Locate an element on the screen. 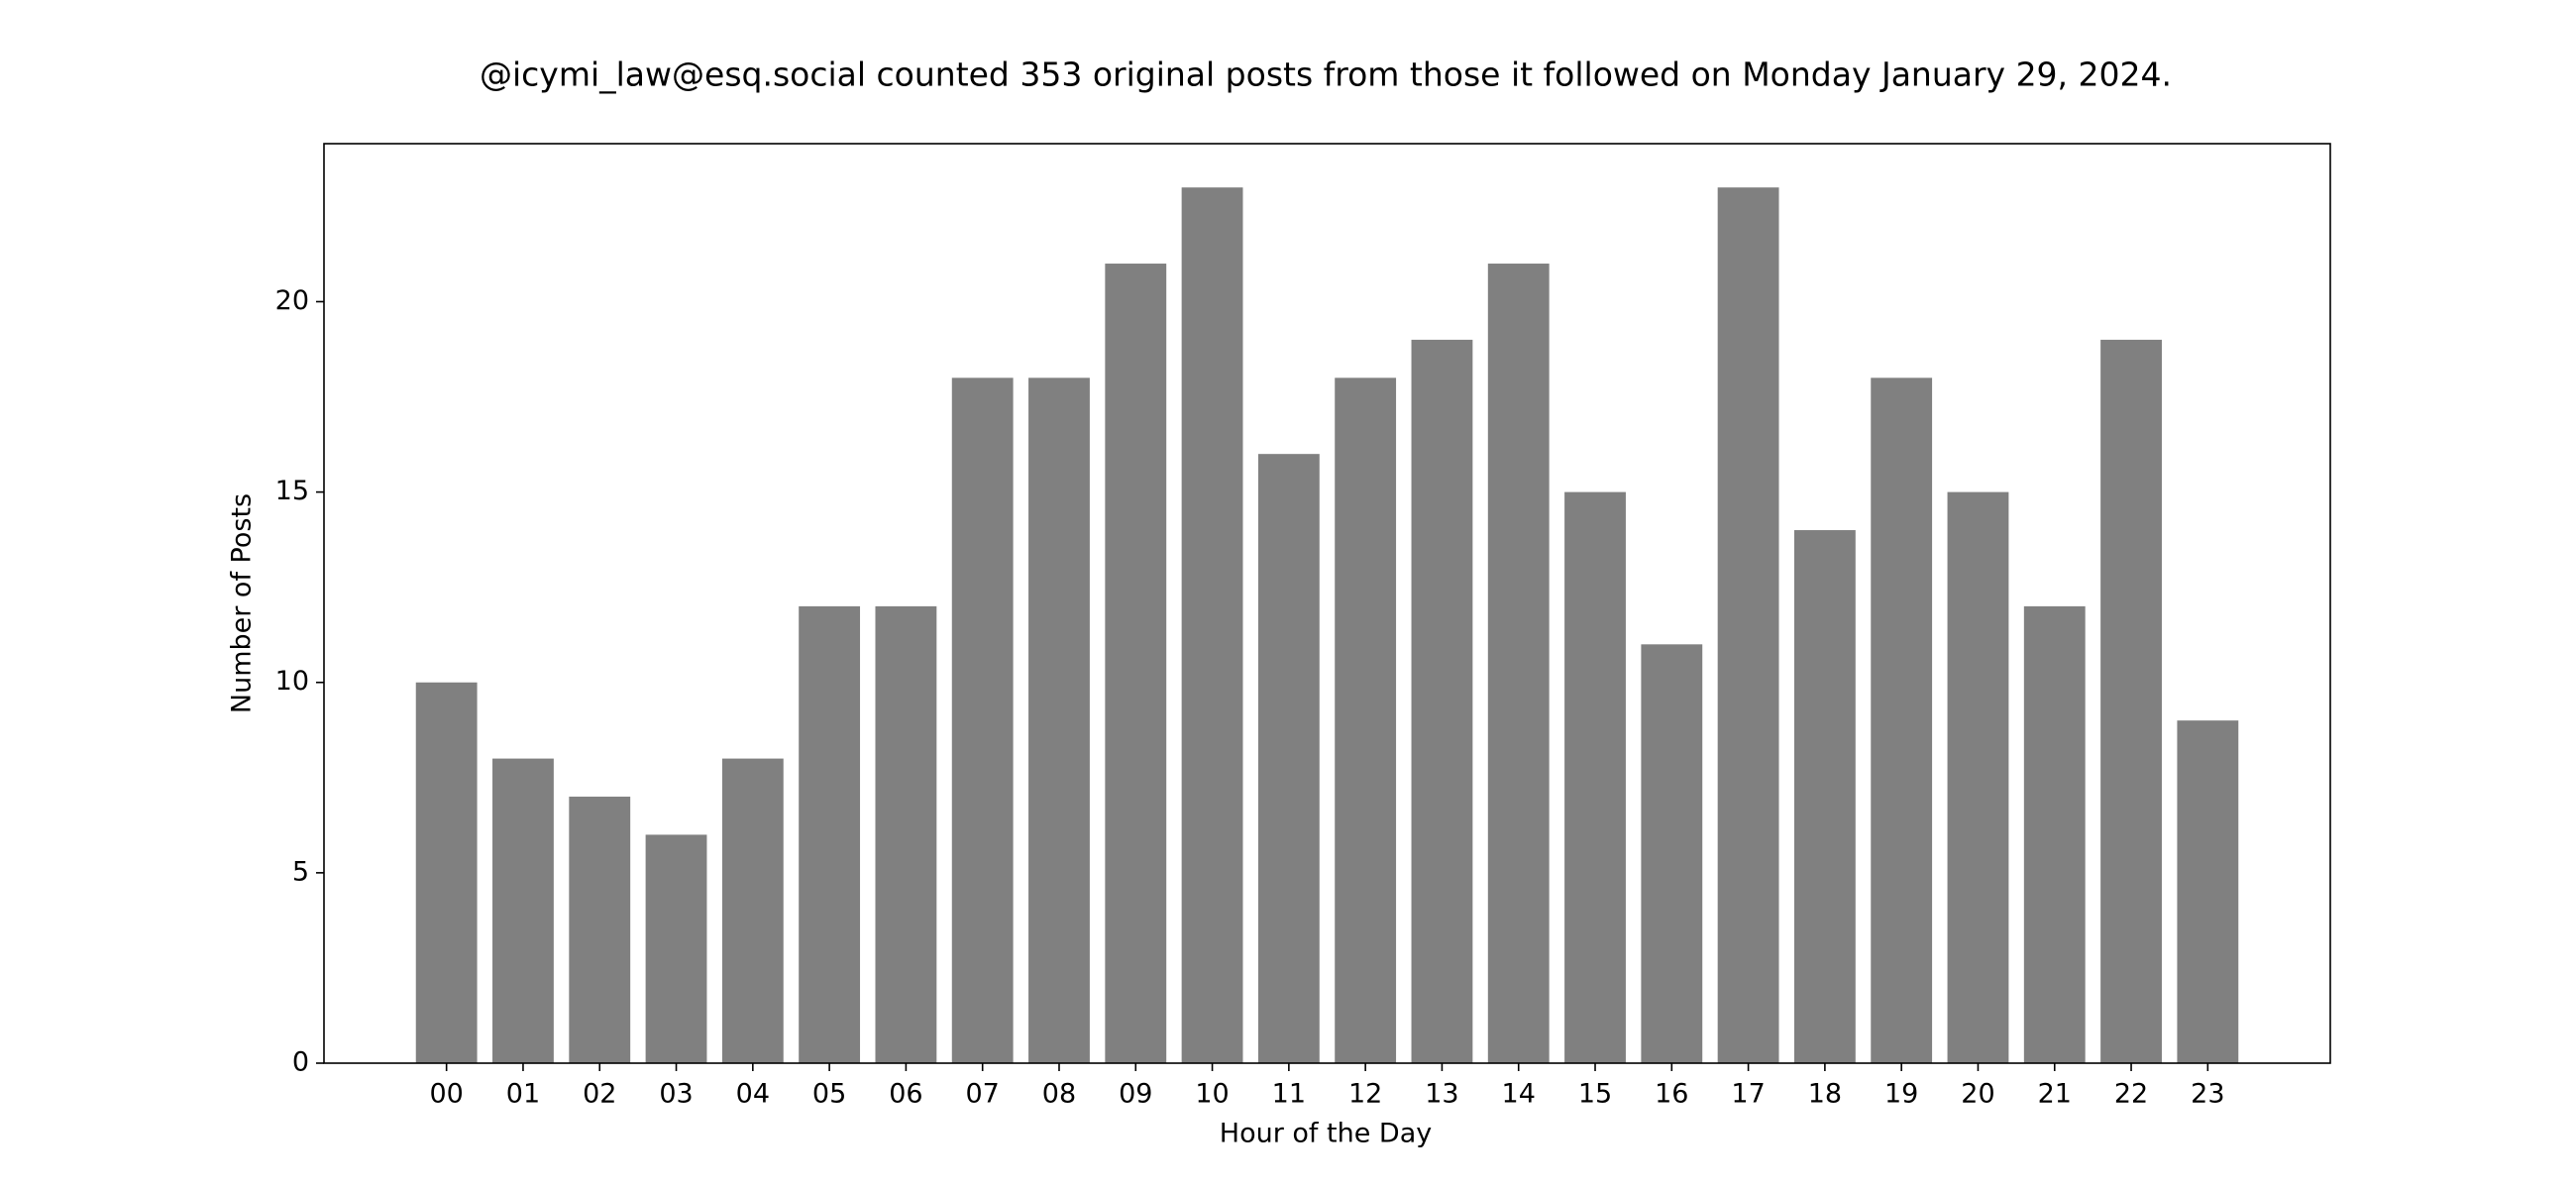 The image size is (2576, 1189). x-tick-label: 04 is located at coordinates (753, 1094).